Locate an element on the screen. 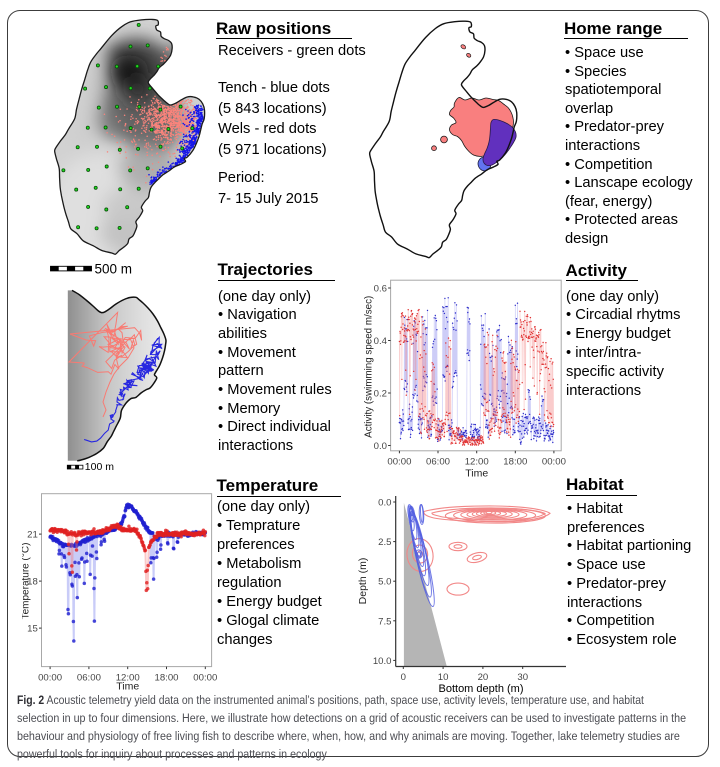 The width and height of the screenshot is (720, 767). svg-text: 10 is located at coordinates (443, 677).